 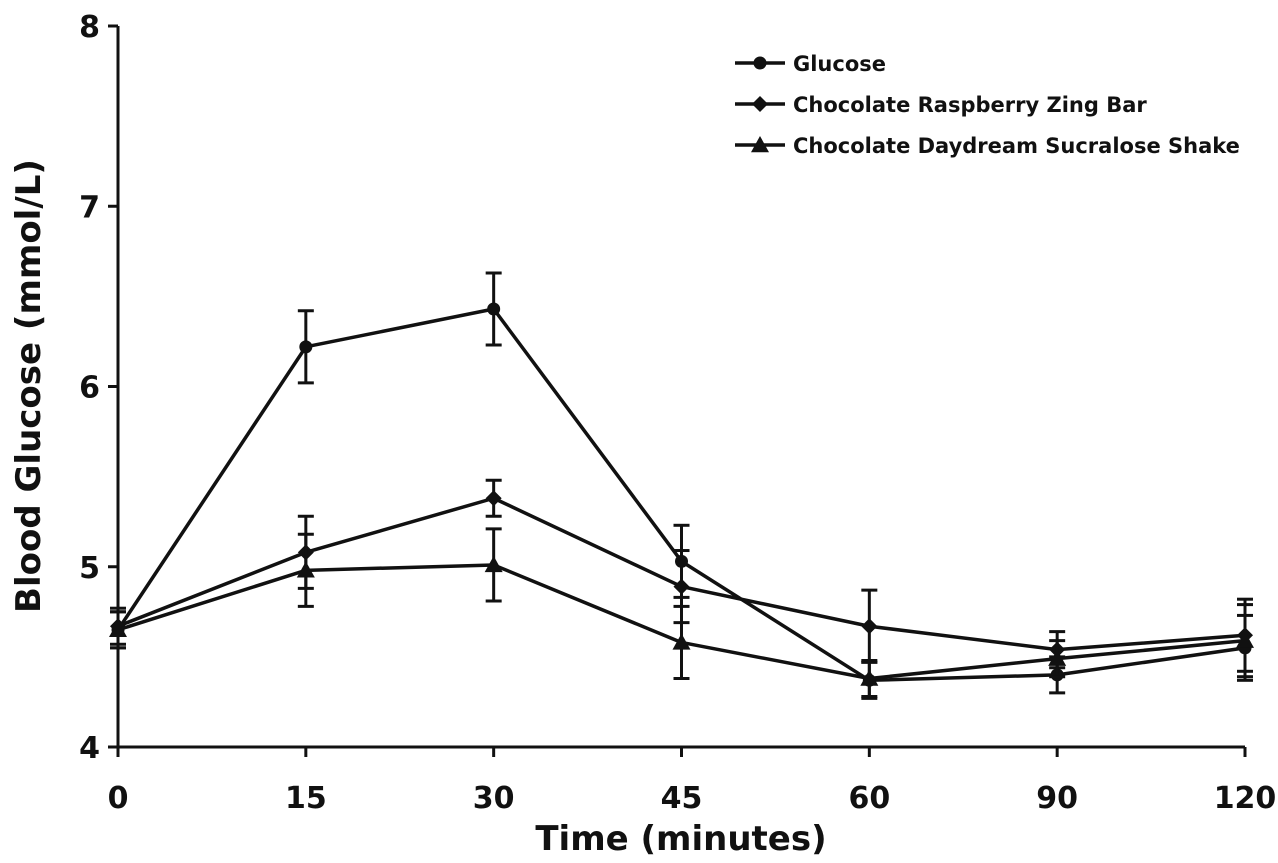 I want to click on x-tick-label: 120, so click(x=1245, y=798).